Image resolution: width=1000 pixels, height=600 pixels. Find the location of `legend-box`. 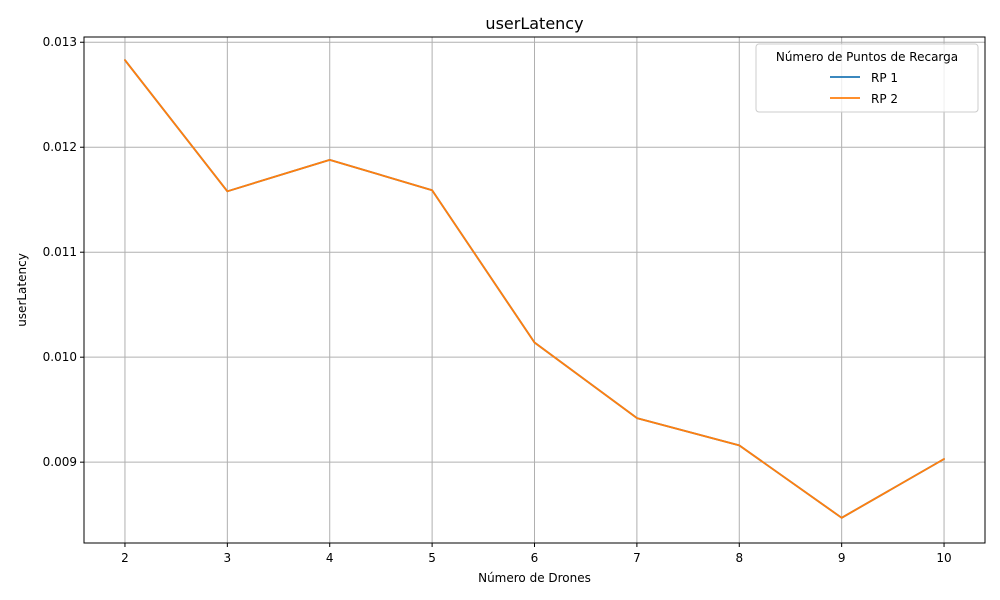

legend-box is located at coordinates (867, 78).